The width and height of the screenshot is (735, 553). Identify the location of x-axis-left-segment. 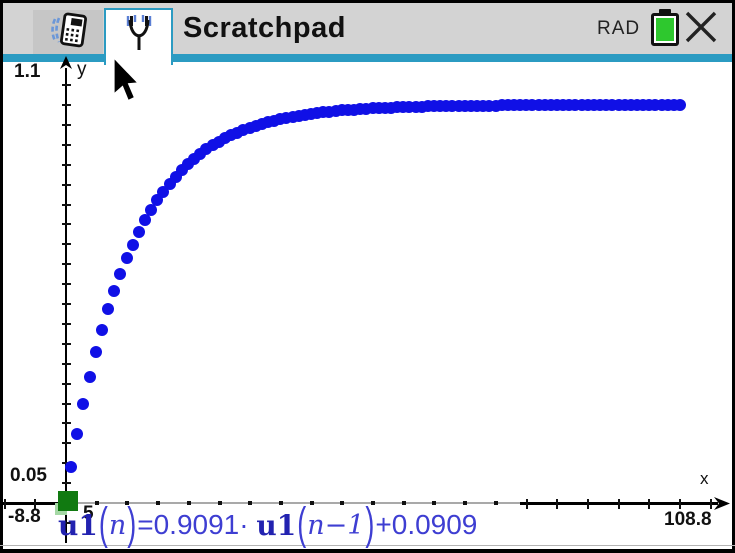
(33, 503).